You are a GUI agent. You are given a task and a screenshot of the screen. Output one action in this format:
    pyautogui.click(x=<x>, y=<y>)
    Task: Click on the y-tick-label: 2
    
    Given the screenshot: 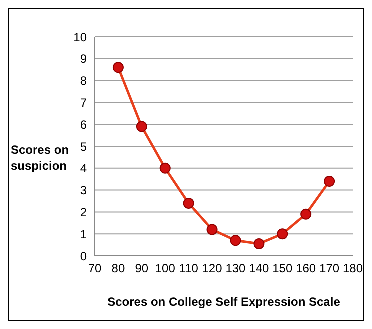 What is the action you would take?
    pyautogui.click(x=84, y=212)
    